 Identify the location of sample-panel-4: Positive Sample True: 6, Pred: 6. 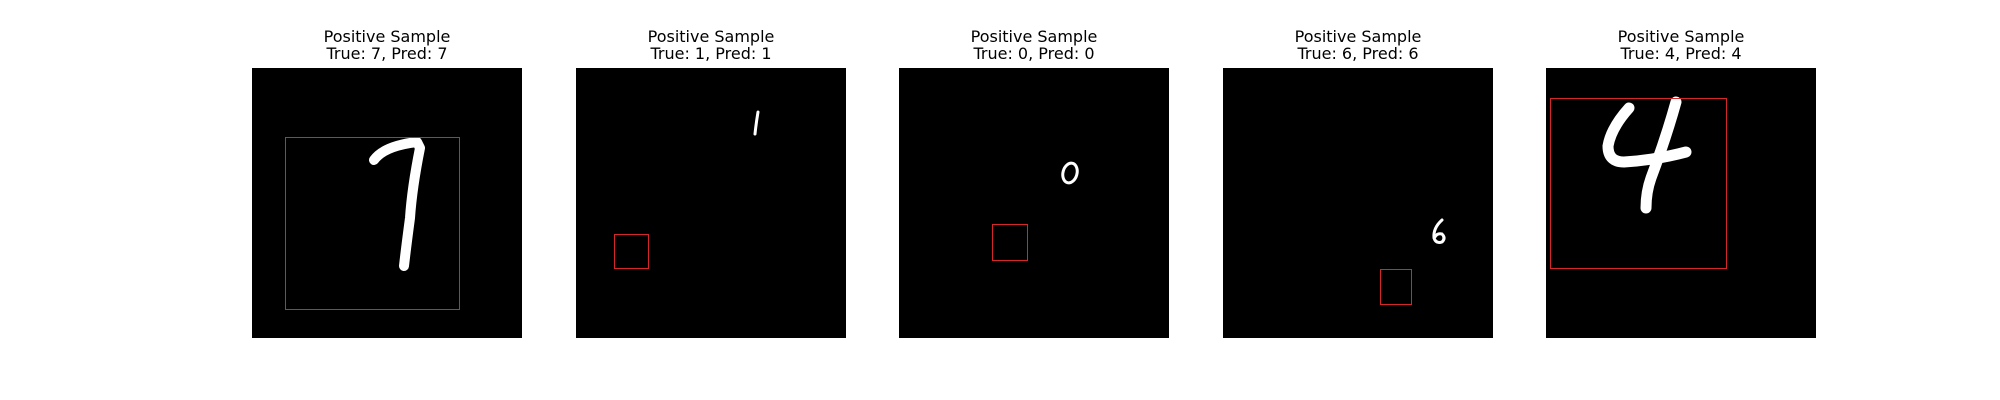
(1358, 170).